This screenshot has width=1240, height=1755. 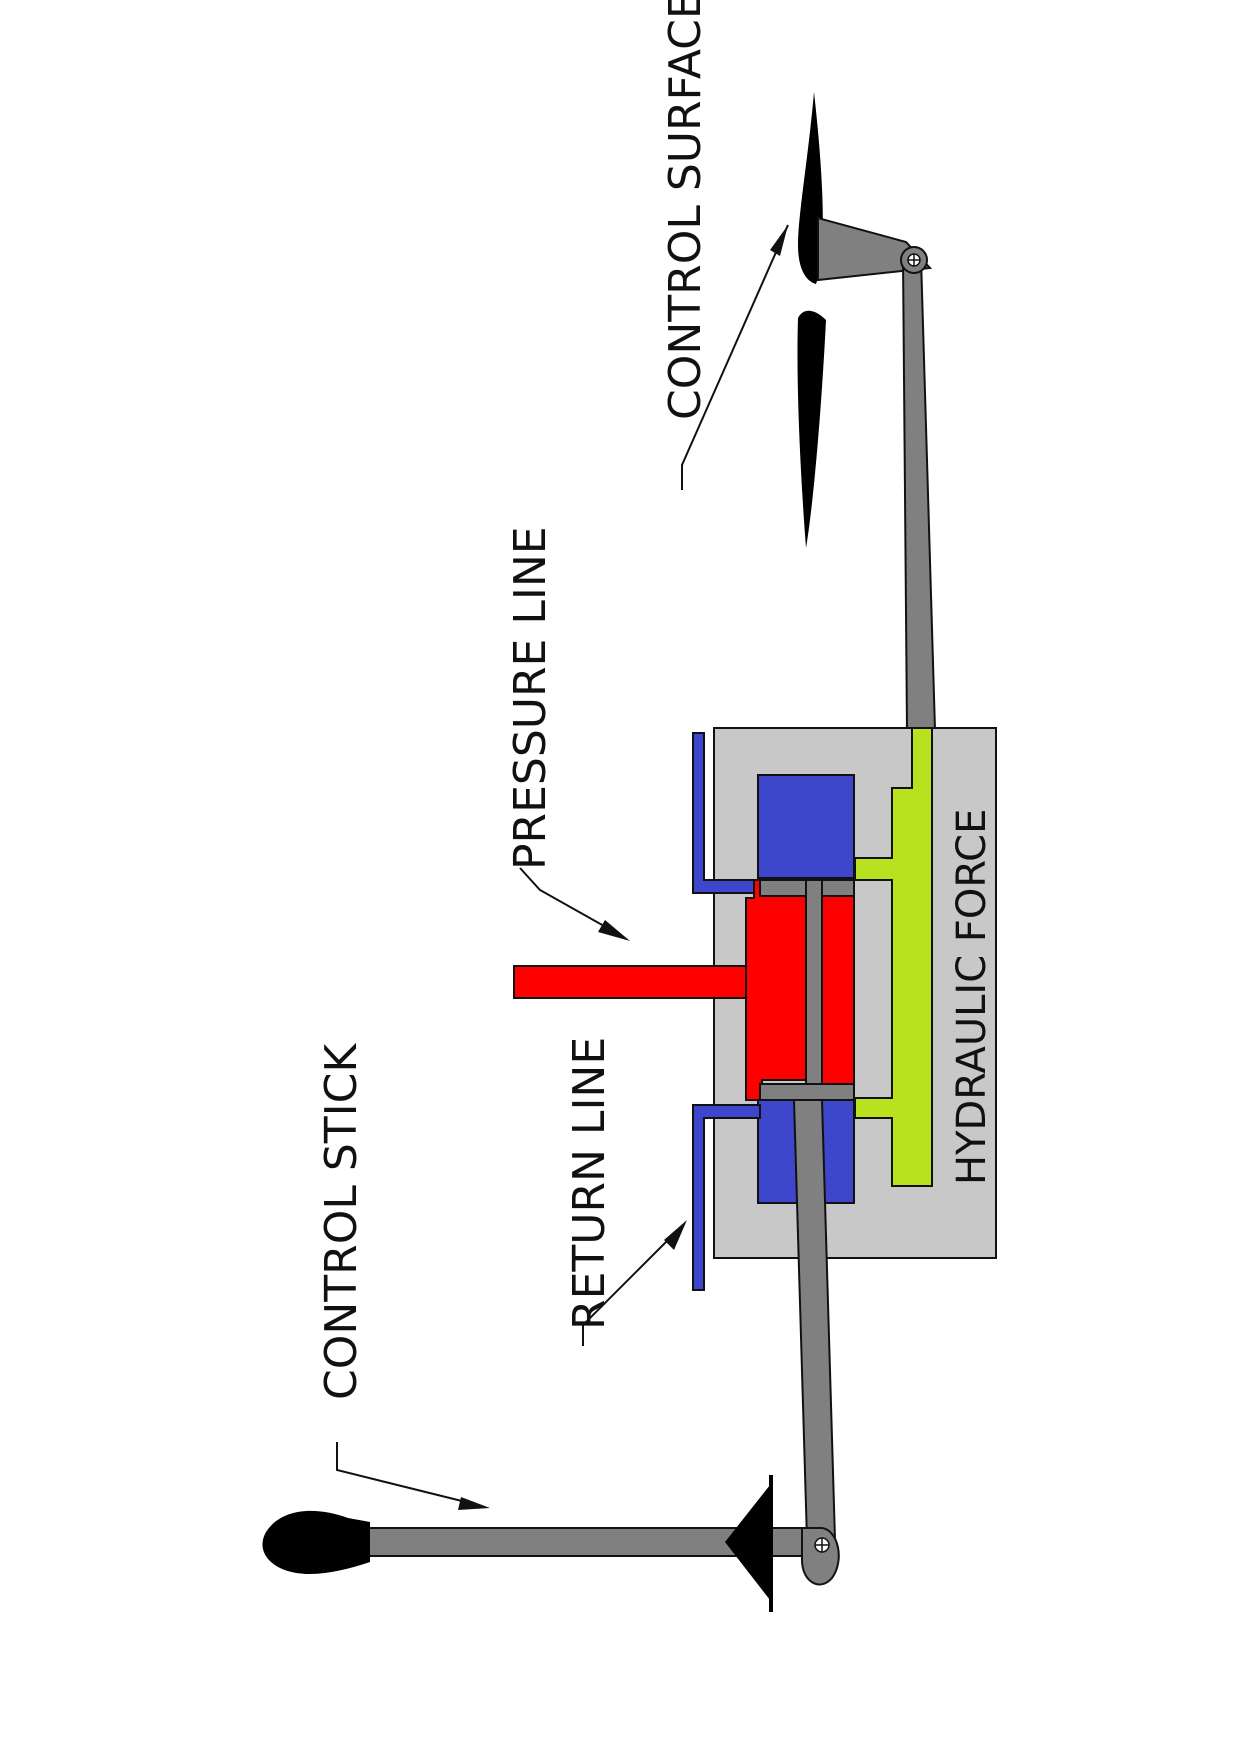 I want to click on leader-pressure-line, so click(x=570, y=901).